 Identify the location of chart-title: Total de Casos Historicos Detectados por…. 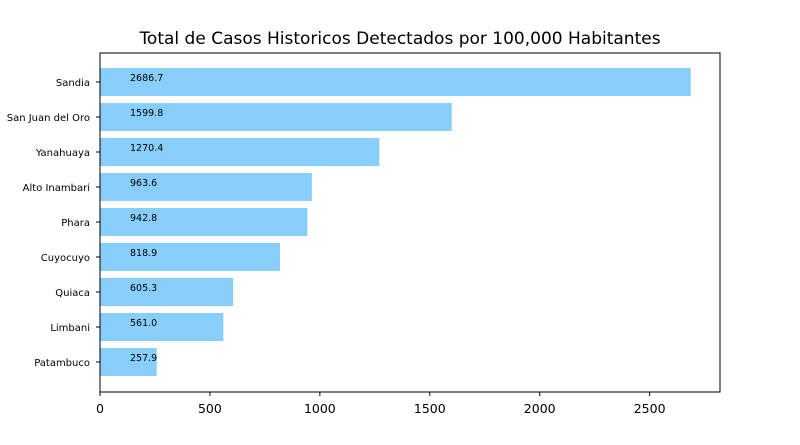
(399, 39).